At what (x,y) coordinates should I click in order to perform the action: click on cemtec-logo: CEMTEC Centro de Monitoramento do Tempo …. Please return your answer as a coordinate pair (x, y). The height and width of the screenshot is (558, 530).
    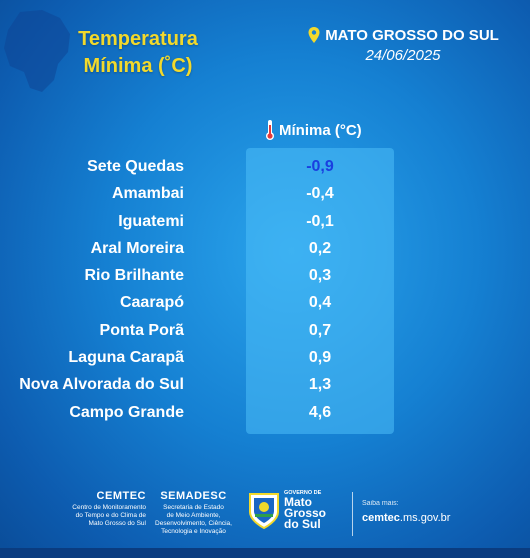
    Looking at the image, I should click on (109, 509).